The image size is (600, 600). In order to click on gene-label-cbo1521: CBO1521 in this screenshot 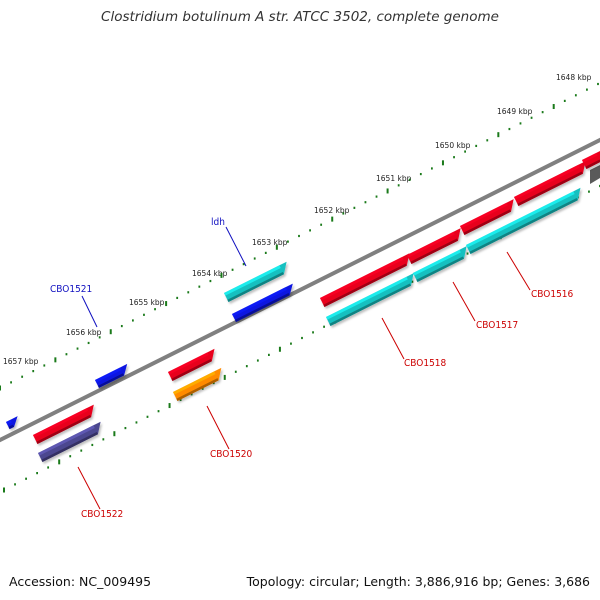, I will do `click(71, 289)`.